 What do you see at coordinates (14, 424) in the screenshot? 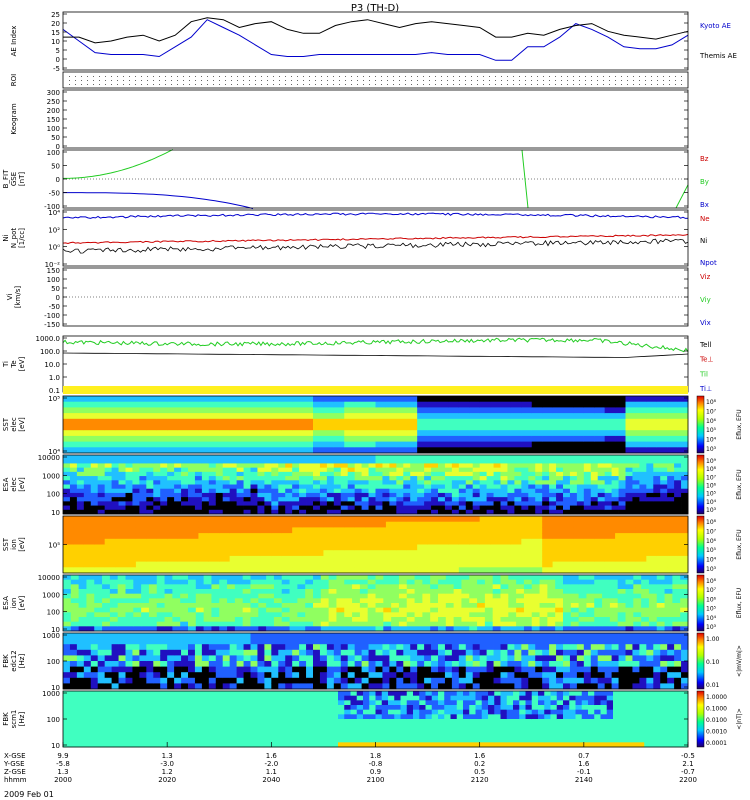
I see `y-axis-label: elec` at bounding box center [14, 424].